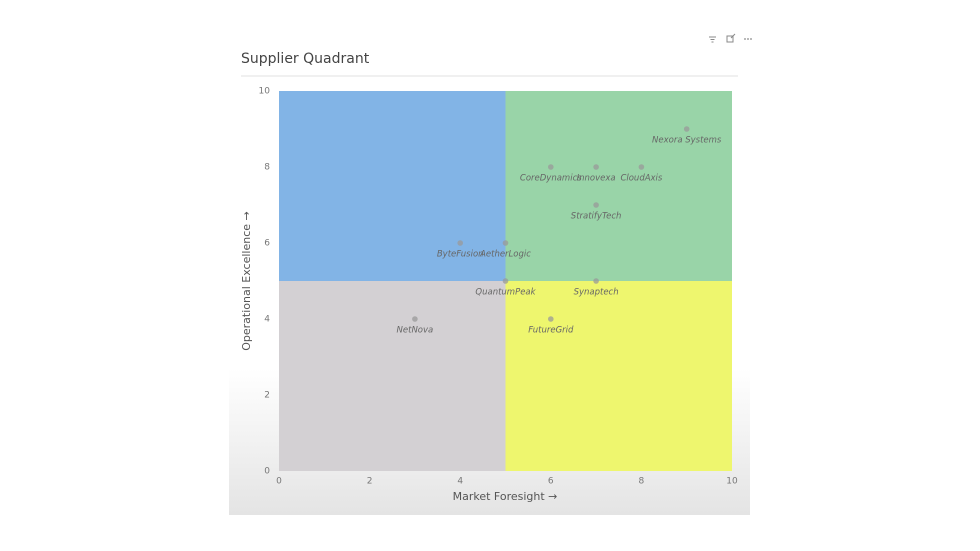  Describe the element at coordinates (246, 281) in the screenshot. I see `y-axis-label: Operational Excellence →` at that location.